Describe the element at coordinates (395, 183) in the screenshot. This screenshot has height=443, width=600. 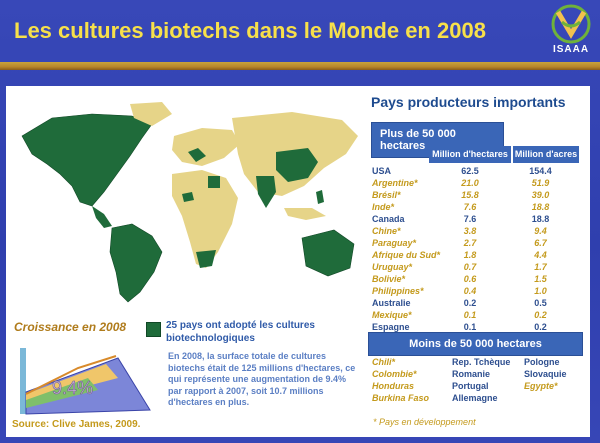
I see `country-name: Argentine*` at that location.